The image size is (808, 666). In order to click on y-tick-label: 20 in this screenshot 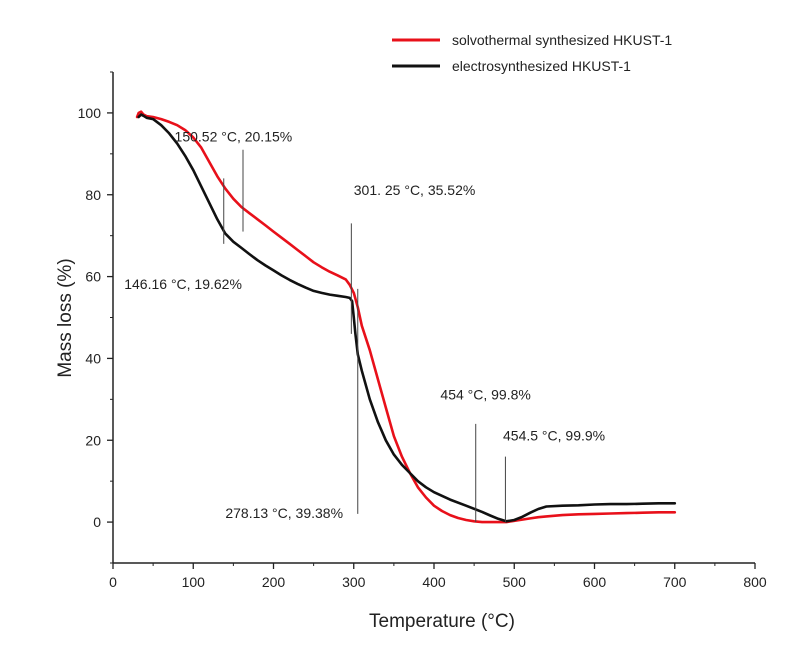, I will do `click(93, 440)`.